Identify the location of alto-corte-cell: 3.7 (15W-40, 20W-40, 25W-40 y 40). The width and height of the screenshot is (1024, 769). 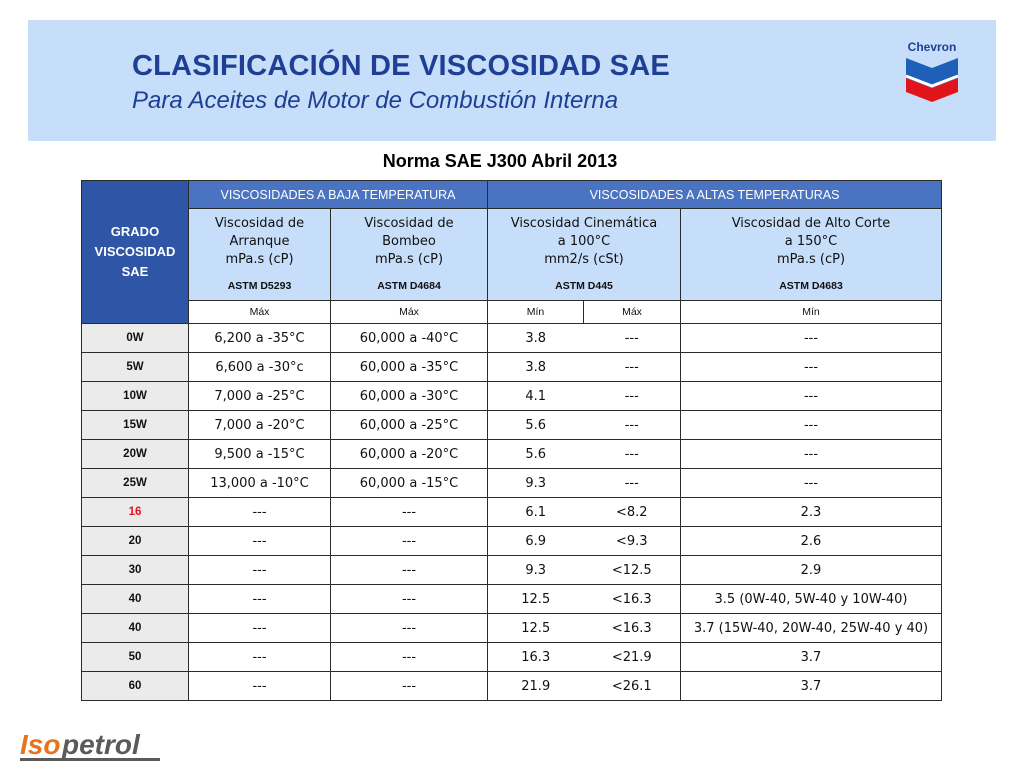
(811, 628).